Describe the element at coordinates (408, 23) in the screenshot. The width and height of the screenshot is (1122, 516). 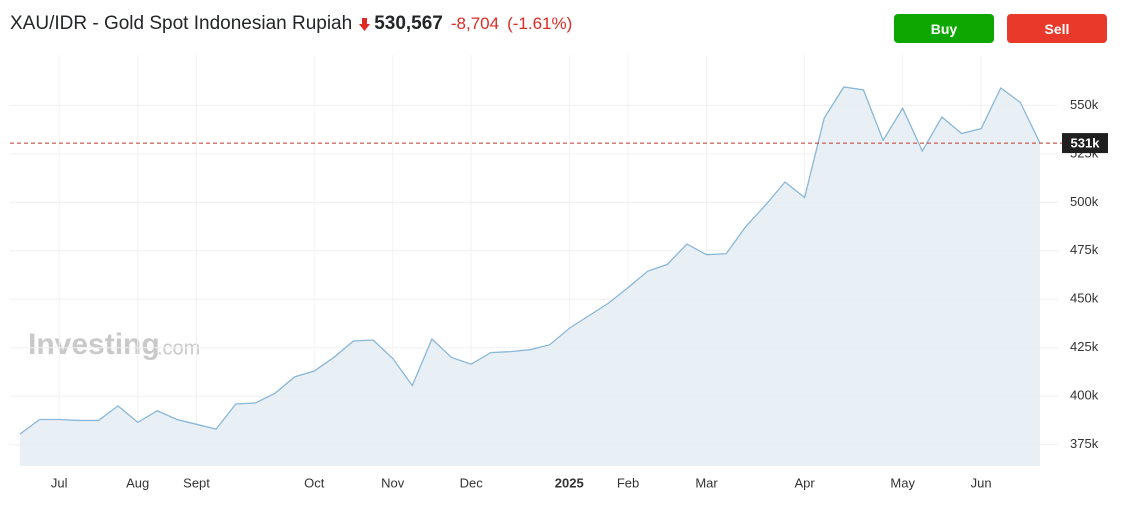
I see `last-price: 530,567` at that location.